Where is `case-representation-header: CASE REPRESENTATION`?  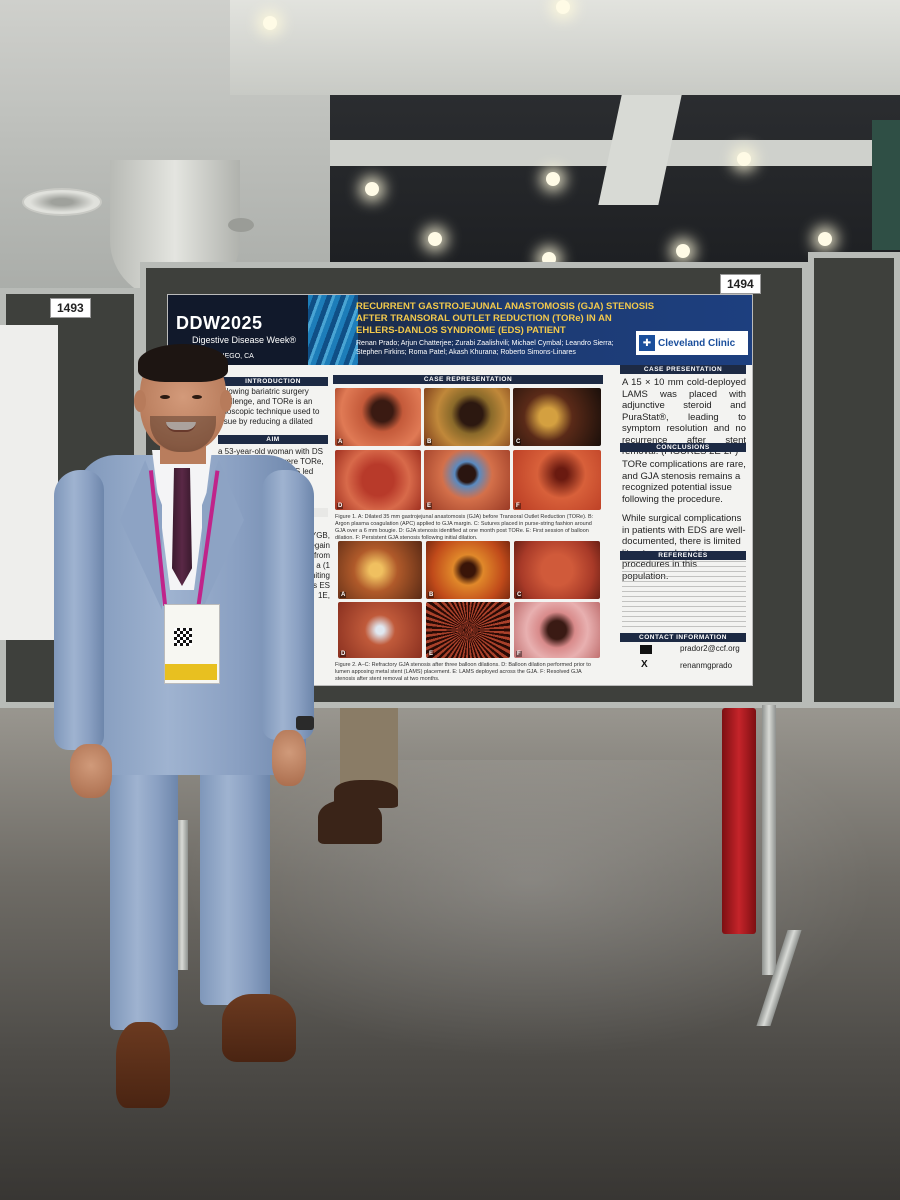 case-representation-header: CASE REPRESENTATION is located at coordinates (468, 379).